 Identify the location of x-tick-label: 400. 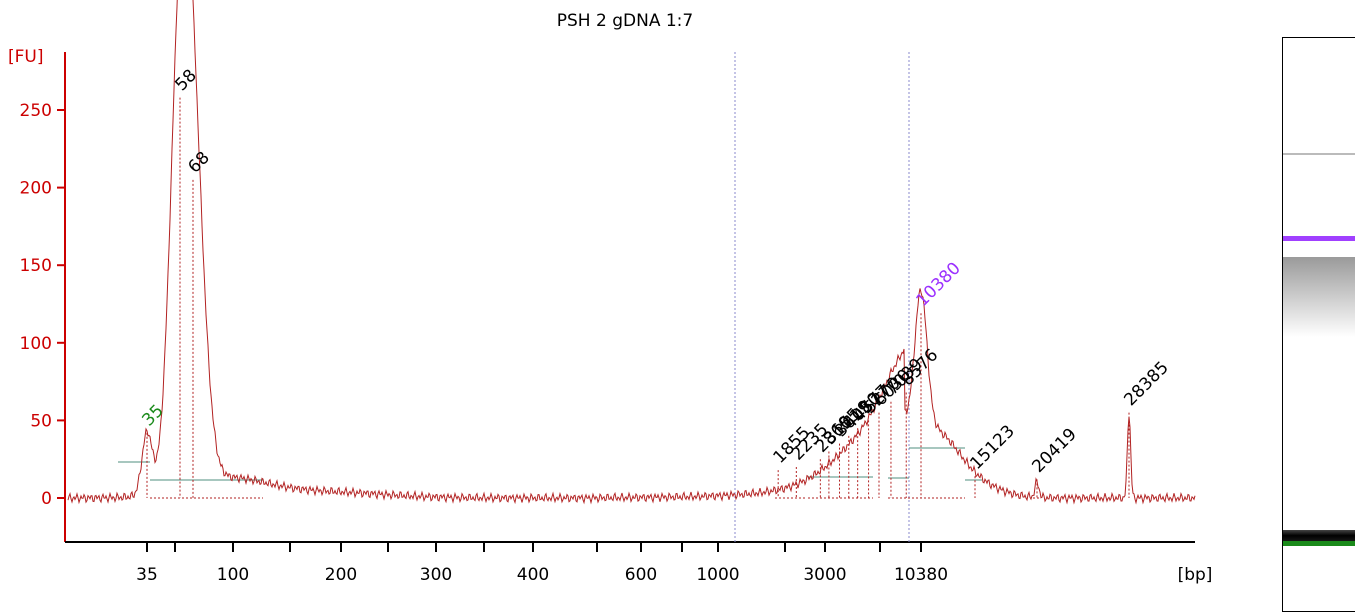
(533, 575).